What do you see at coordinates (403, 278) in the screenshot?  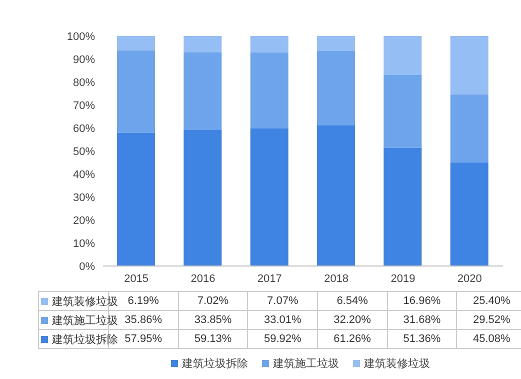 I see `x-tick-label: 2019` at bounding box center [403, 278].